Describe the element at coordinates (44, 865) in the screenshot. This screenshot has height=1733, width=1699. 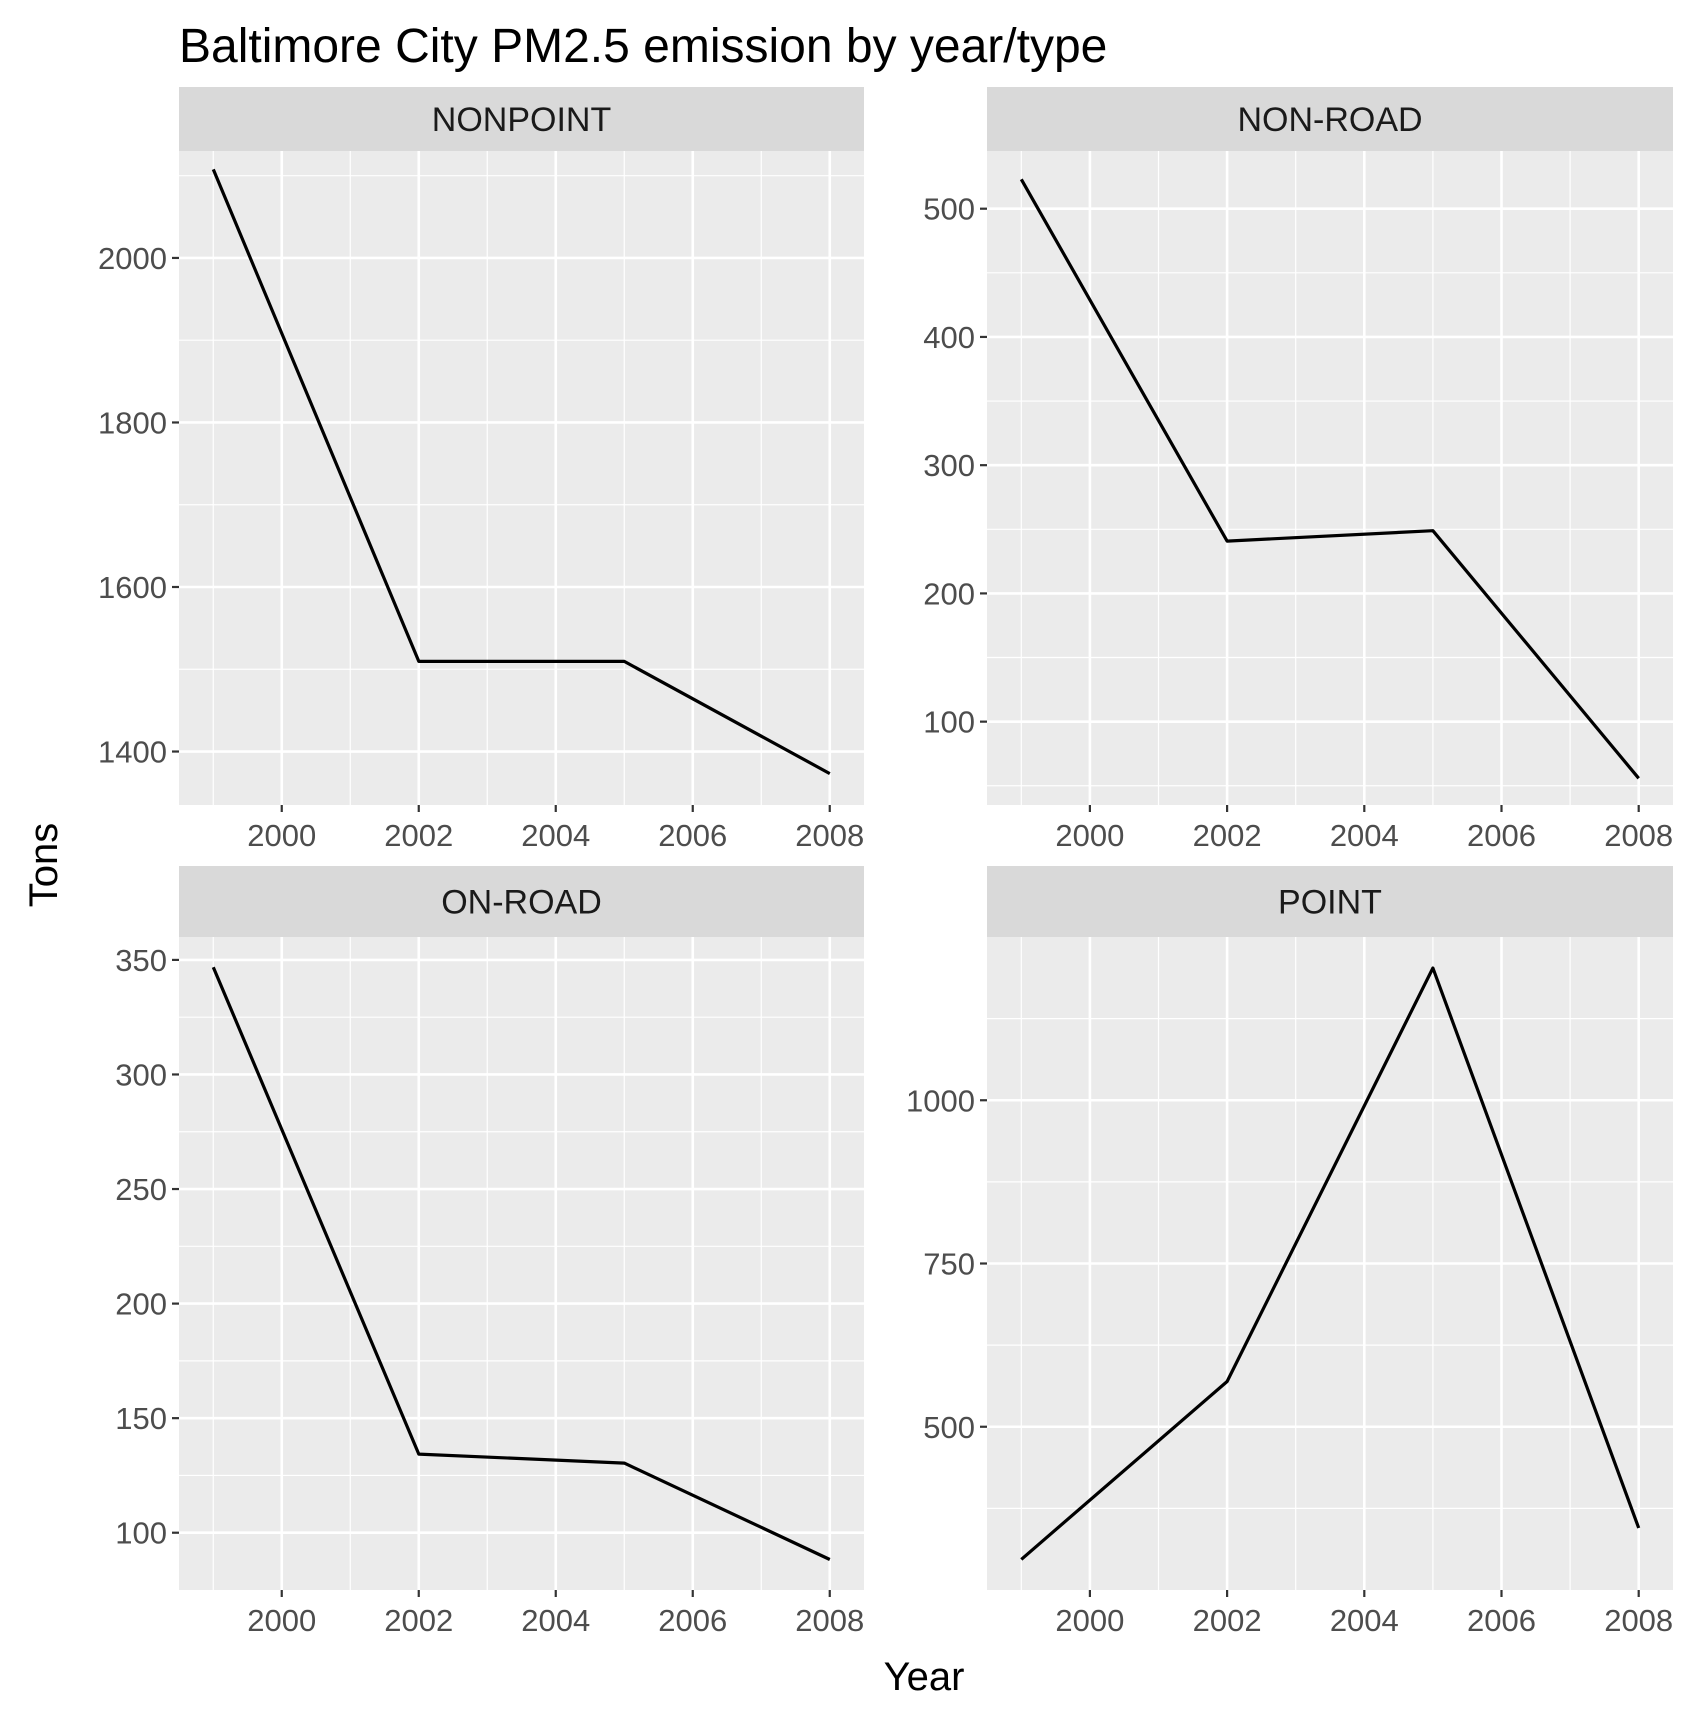
I see `y-axis-label: Tons` at that location.